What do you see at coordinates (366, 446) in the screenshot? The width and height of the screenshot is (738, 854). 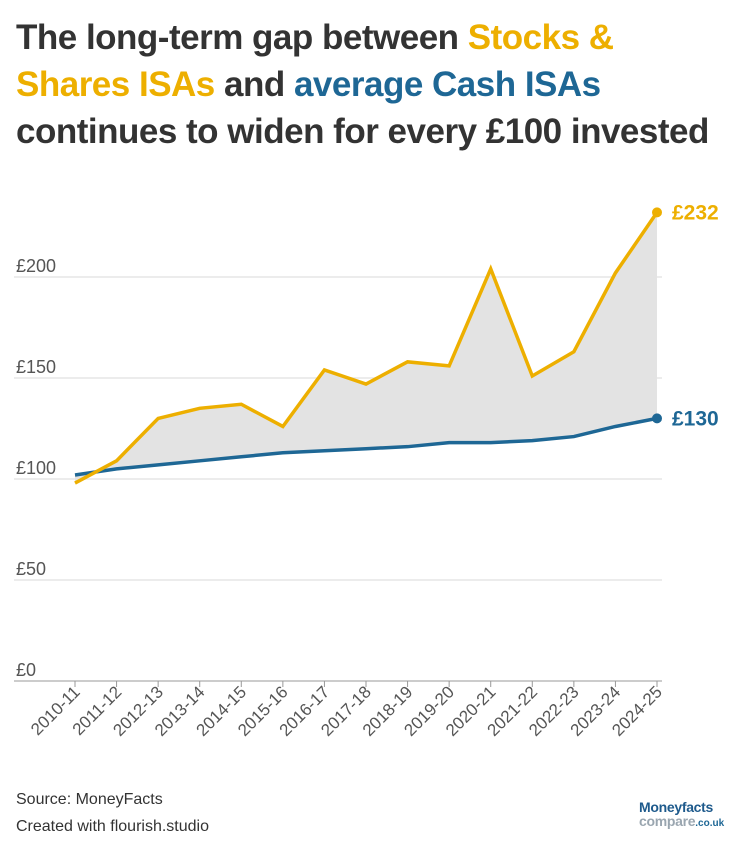 I see `series-line-cash` at bounding box center [366, 446].